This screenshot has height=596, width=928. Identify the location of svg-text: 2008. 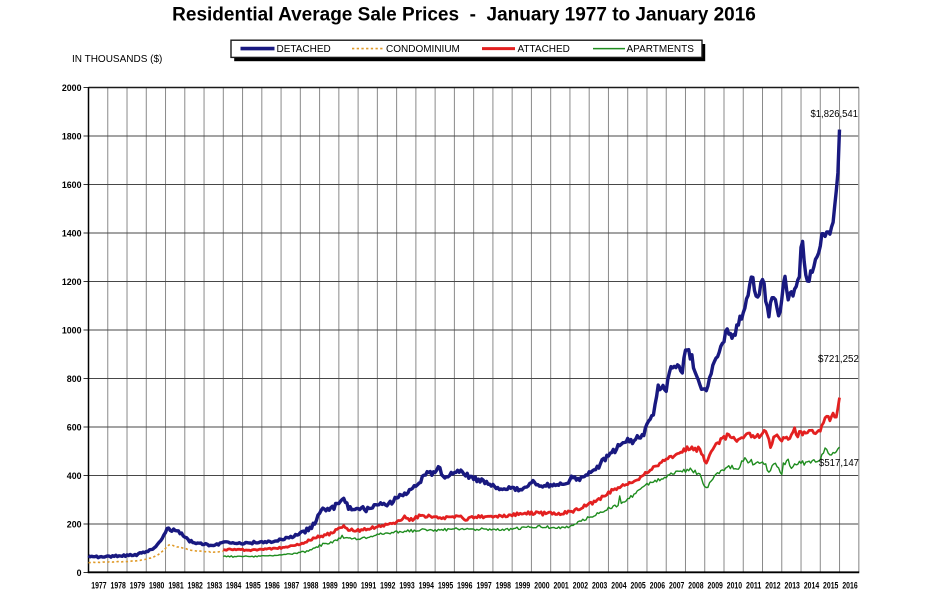
(695, 586).